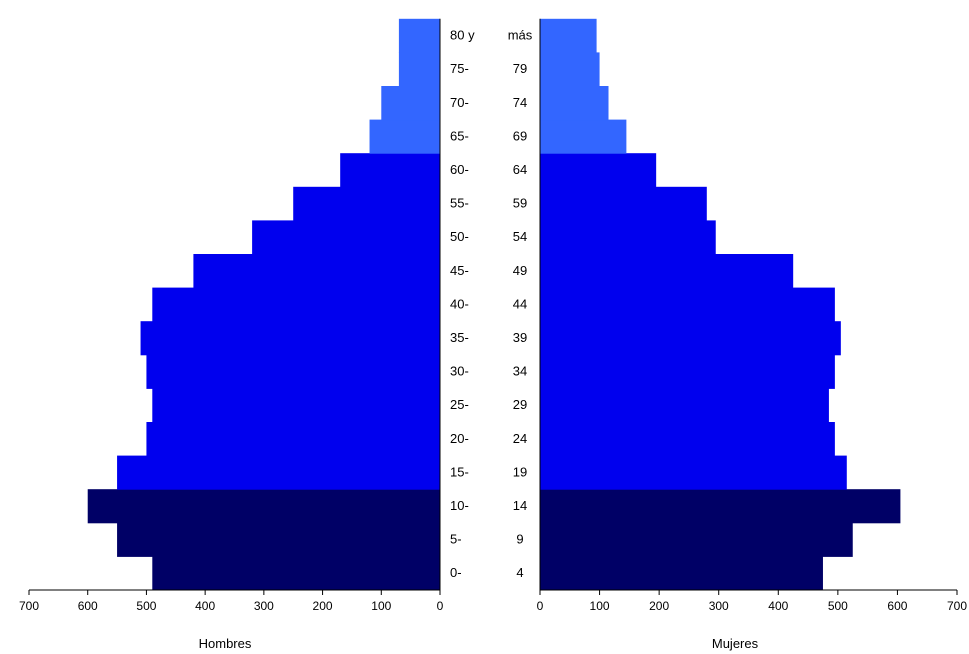 This screenshot has width=969, height=654. I want to click on x-tick-label-left-6: 100, so click(381, 606).